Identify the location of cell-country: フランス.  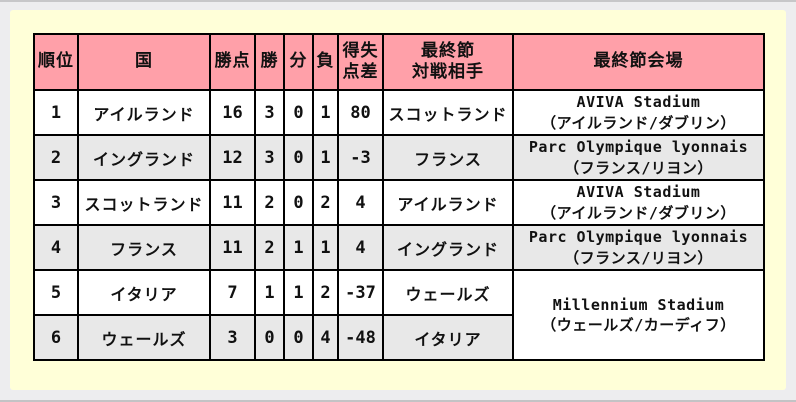
(144, 247).